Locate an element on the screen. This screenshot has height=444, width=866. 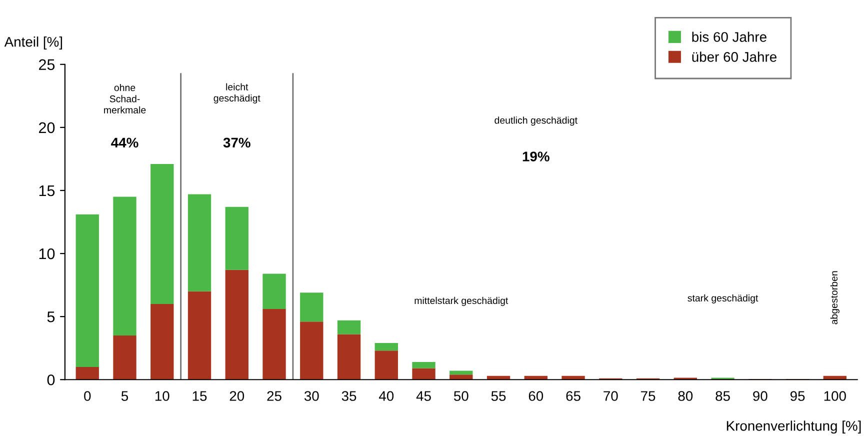
y-tick-label: 10 is located at coordinates (47, 254).